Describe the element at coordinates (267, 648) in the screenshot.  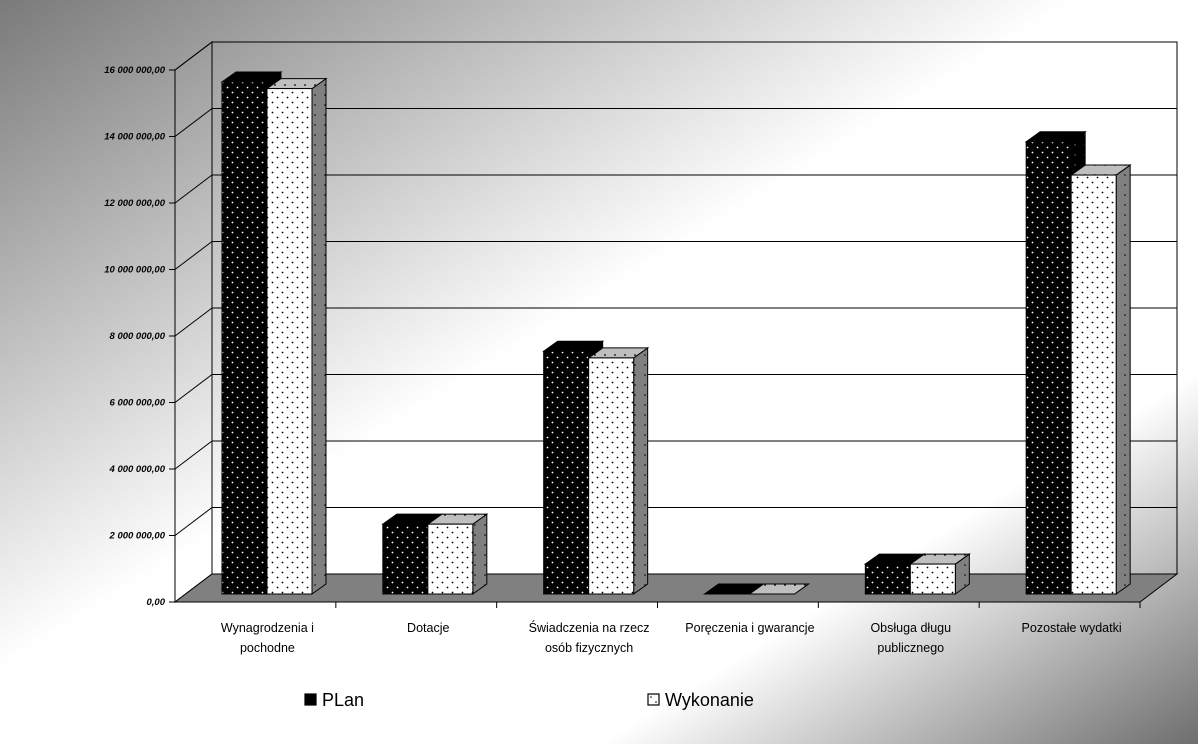
I see `x-category-label: pochodne` at that location.